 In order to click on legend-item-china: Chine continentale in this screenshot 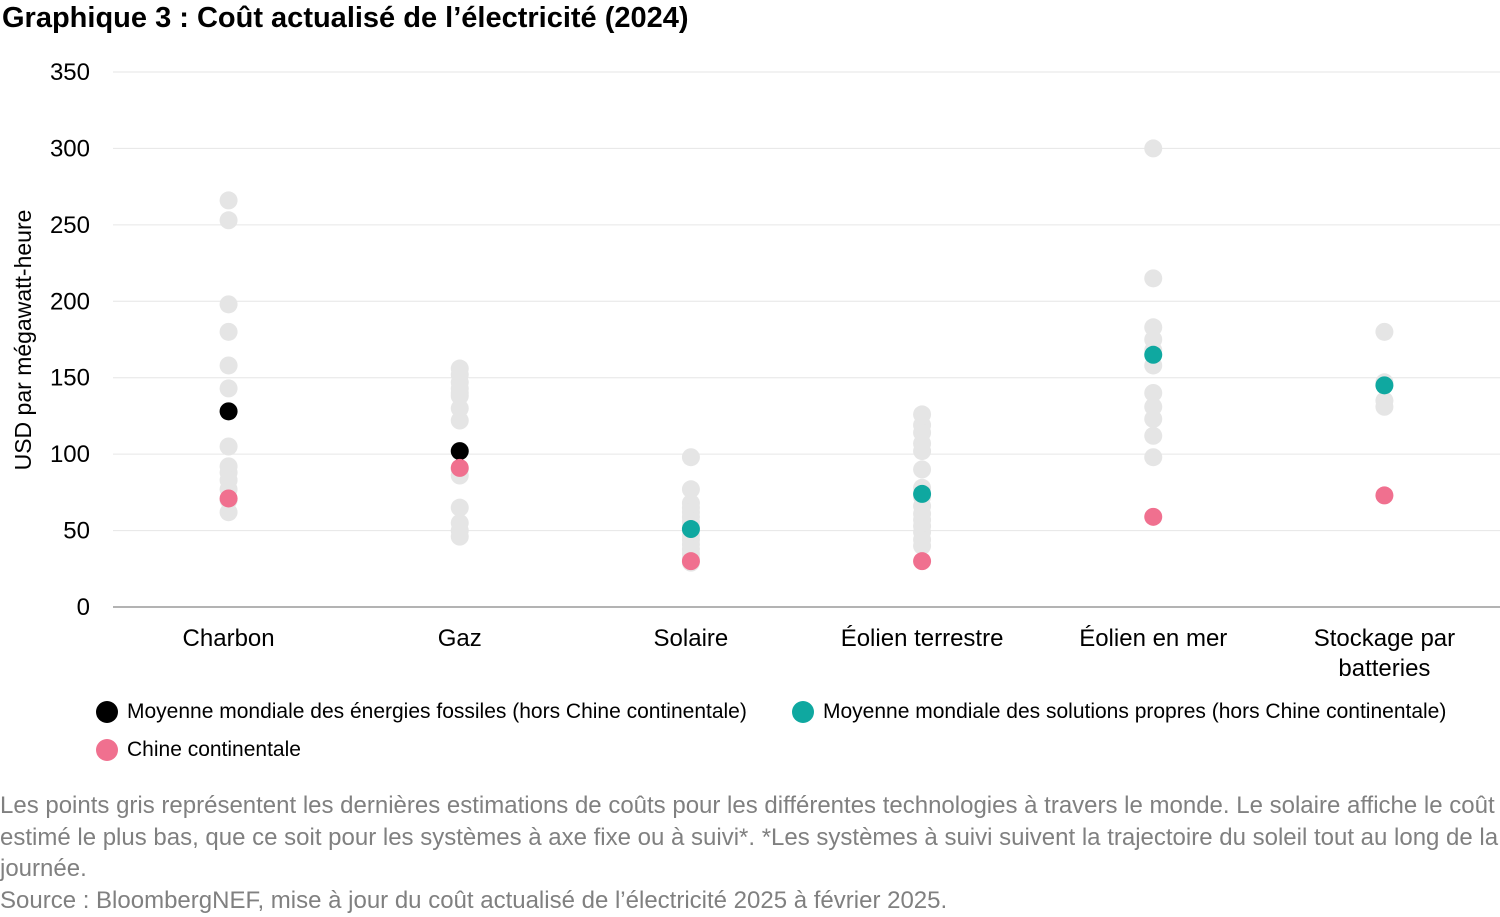, I will do `click(198, 750)`.